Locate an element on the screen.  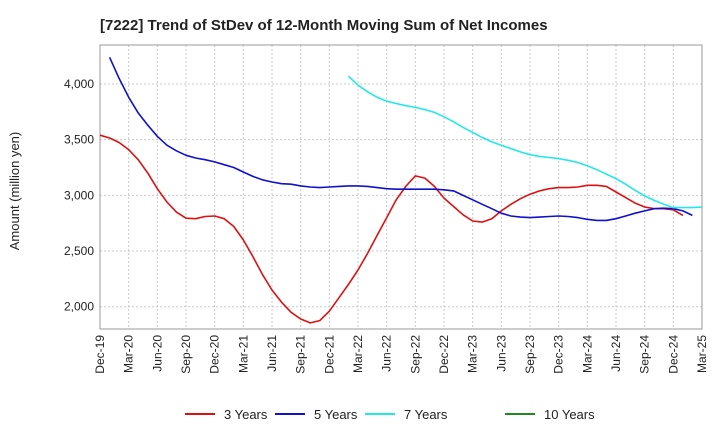
y-tick-label: 3,000 is located at coordinates (79, 195).